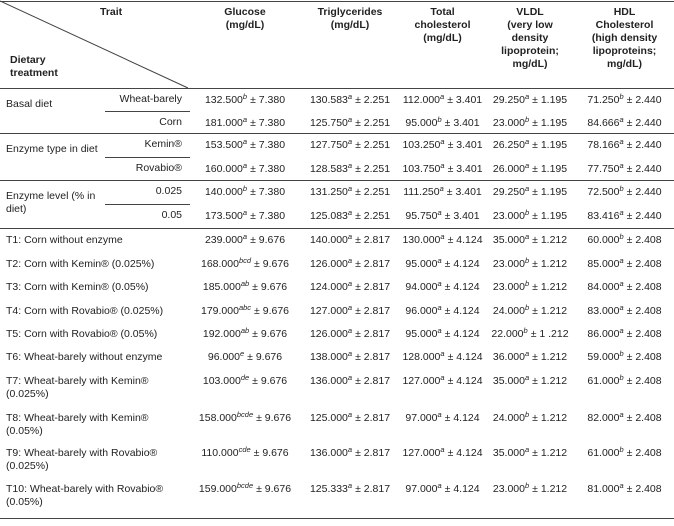  Describe the element at coordinates (245, 215) in the screenshot. I see `value-cell: 173.500a ± 7.380` at that location.